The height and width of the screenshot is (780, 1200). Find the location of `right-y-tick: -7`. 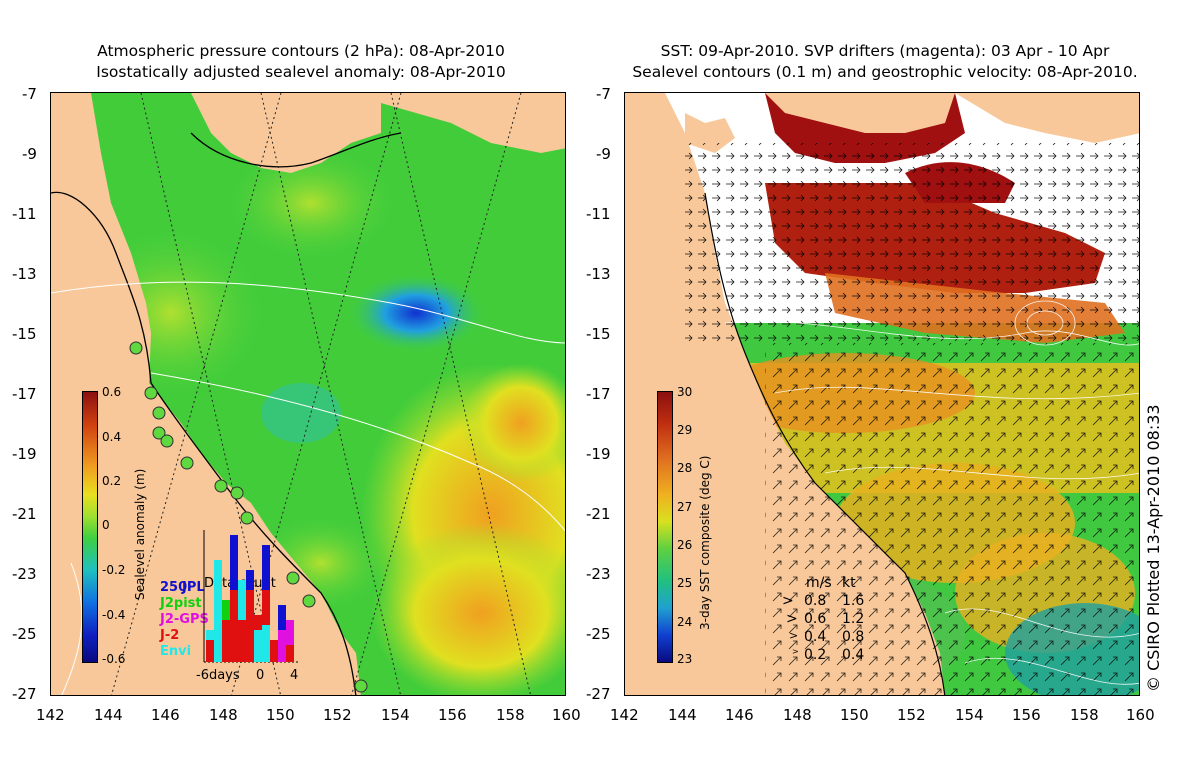

right-y-tick: -7 is located at coordinates (603, 94).